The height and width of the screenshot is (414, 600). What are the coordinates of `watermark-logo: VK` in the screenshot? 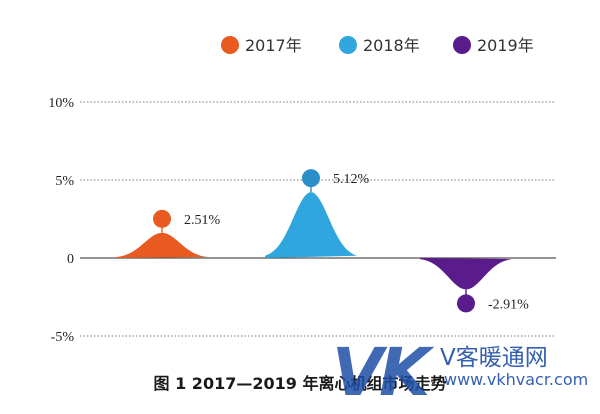 It's located at (381, 372).